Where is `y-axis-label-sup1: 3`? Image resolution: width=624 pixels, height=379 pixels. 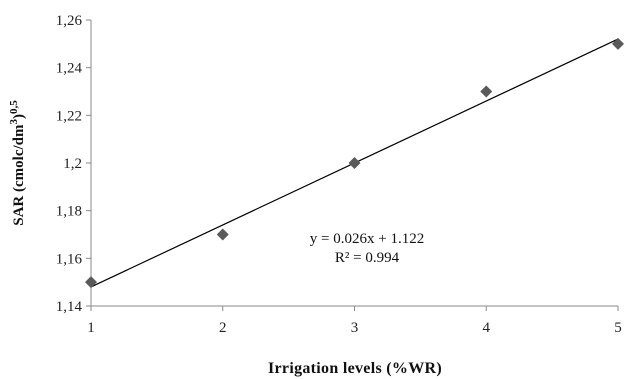 y-axis-label-sup1: 3 is located at coordinates (14, 122).